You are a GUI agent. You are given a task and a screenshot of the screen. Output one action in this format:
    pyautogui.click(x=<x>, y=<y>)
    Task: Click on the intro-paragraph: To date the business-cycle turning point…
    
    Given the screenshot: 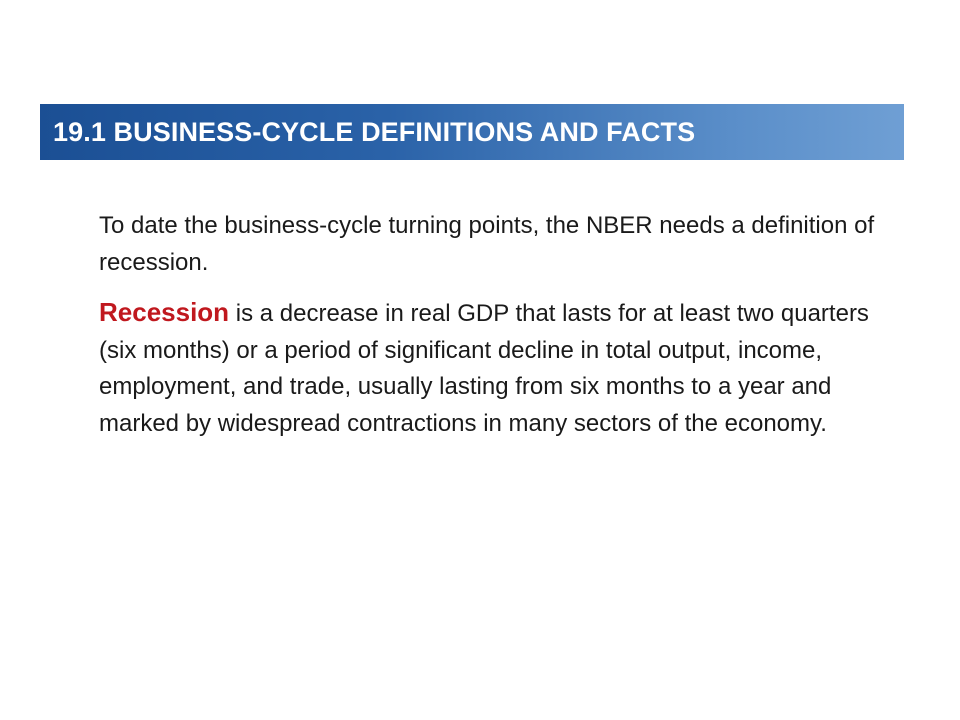 What is the action you would take?
    pyautogui.click(x=487, y=244)
    